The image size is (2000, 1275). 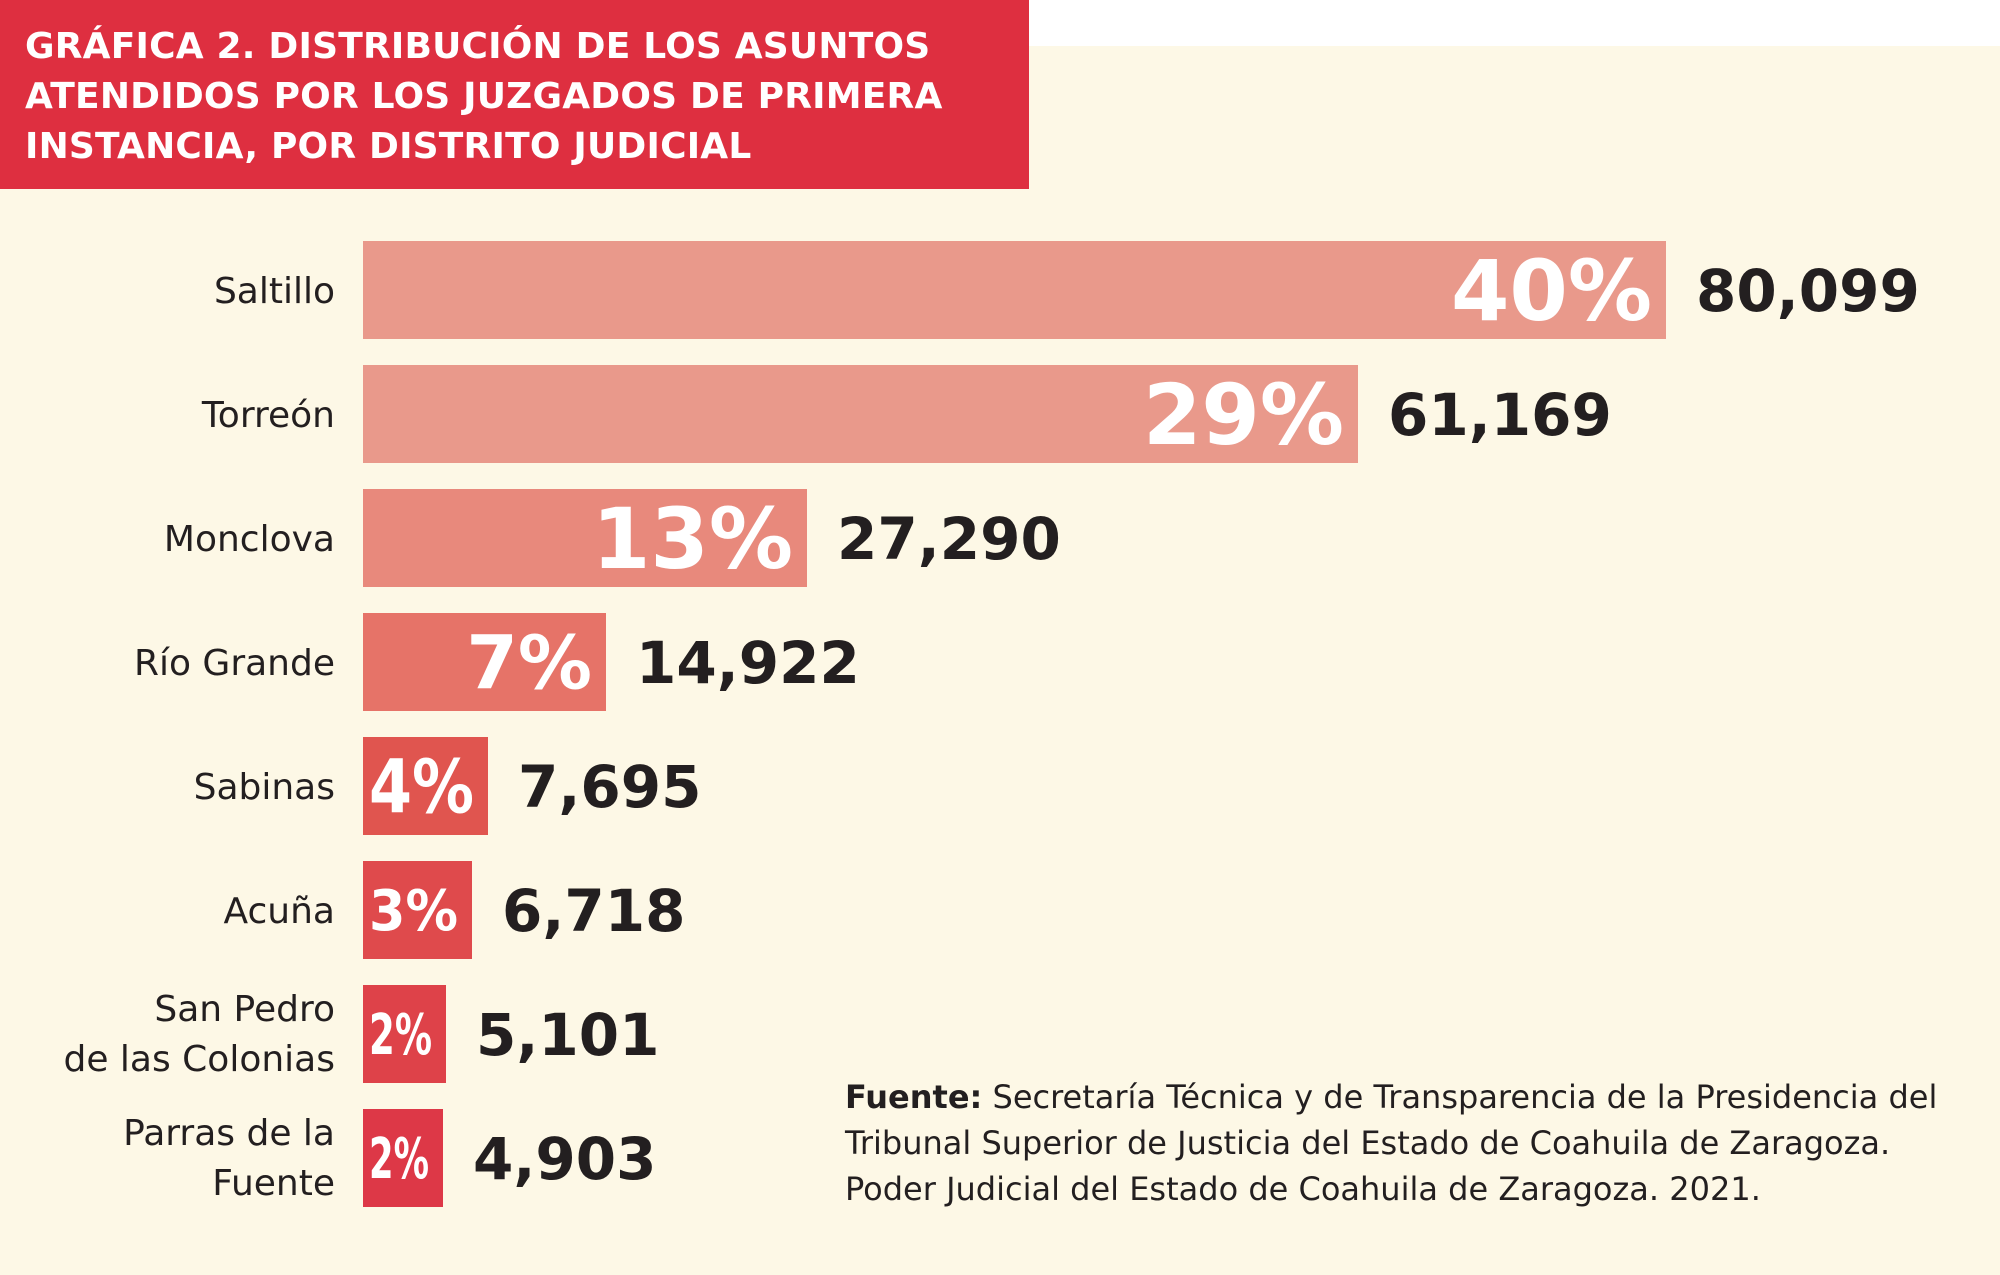 I want to click on percent-label: 13%, so click(x=692, y=539).